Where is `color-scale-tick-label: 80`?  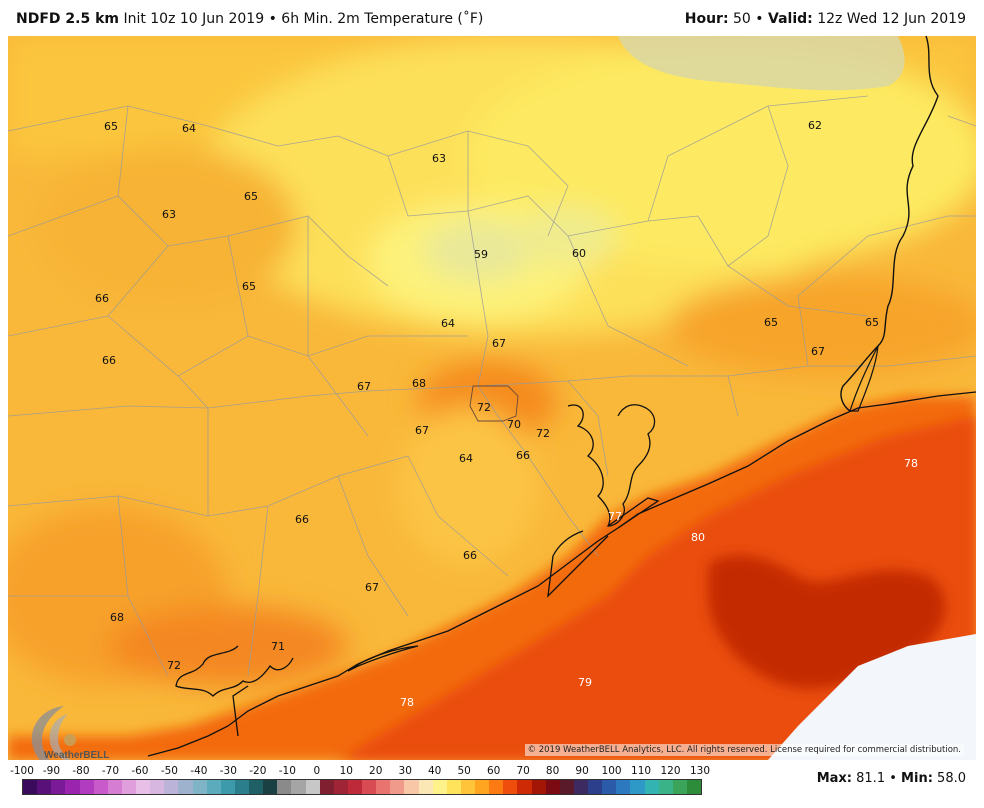 color-scale-tick-label: 80 is located at coordinates (552, 771).